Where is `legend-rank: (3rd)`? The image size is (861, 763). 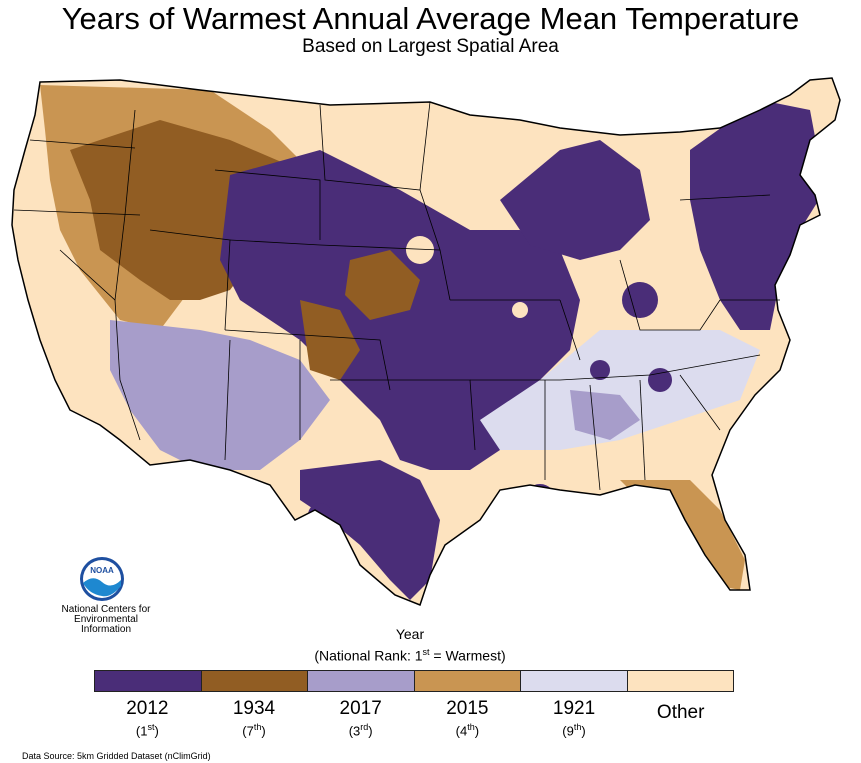
legend-rank: (3rd) is located at coordinates (360, 730).